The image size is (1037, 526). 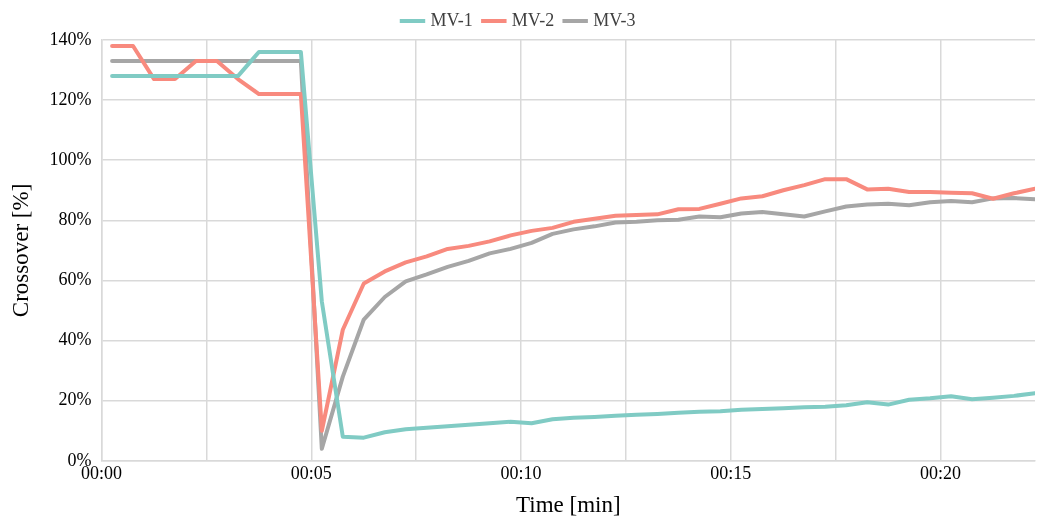 What do you see at coordinates (70, 98) in the screenshot?
I see `y-tick-label: 120%` at bounding box center [70, 98].